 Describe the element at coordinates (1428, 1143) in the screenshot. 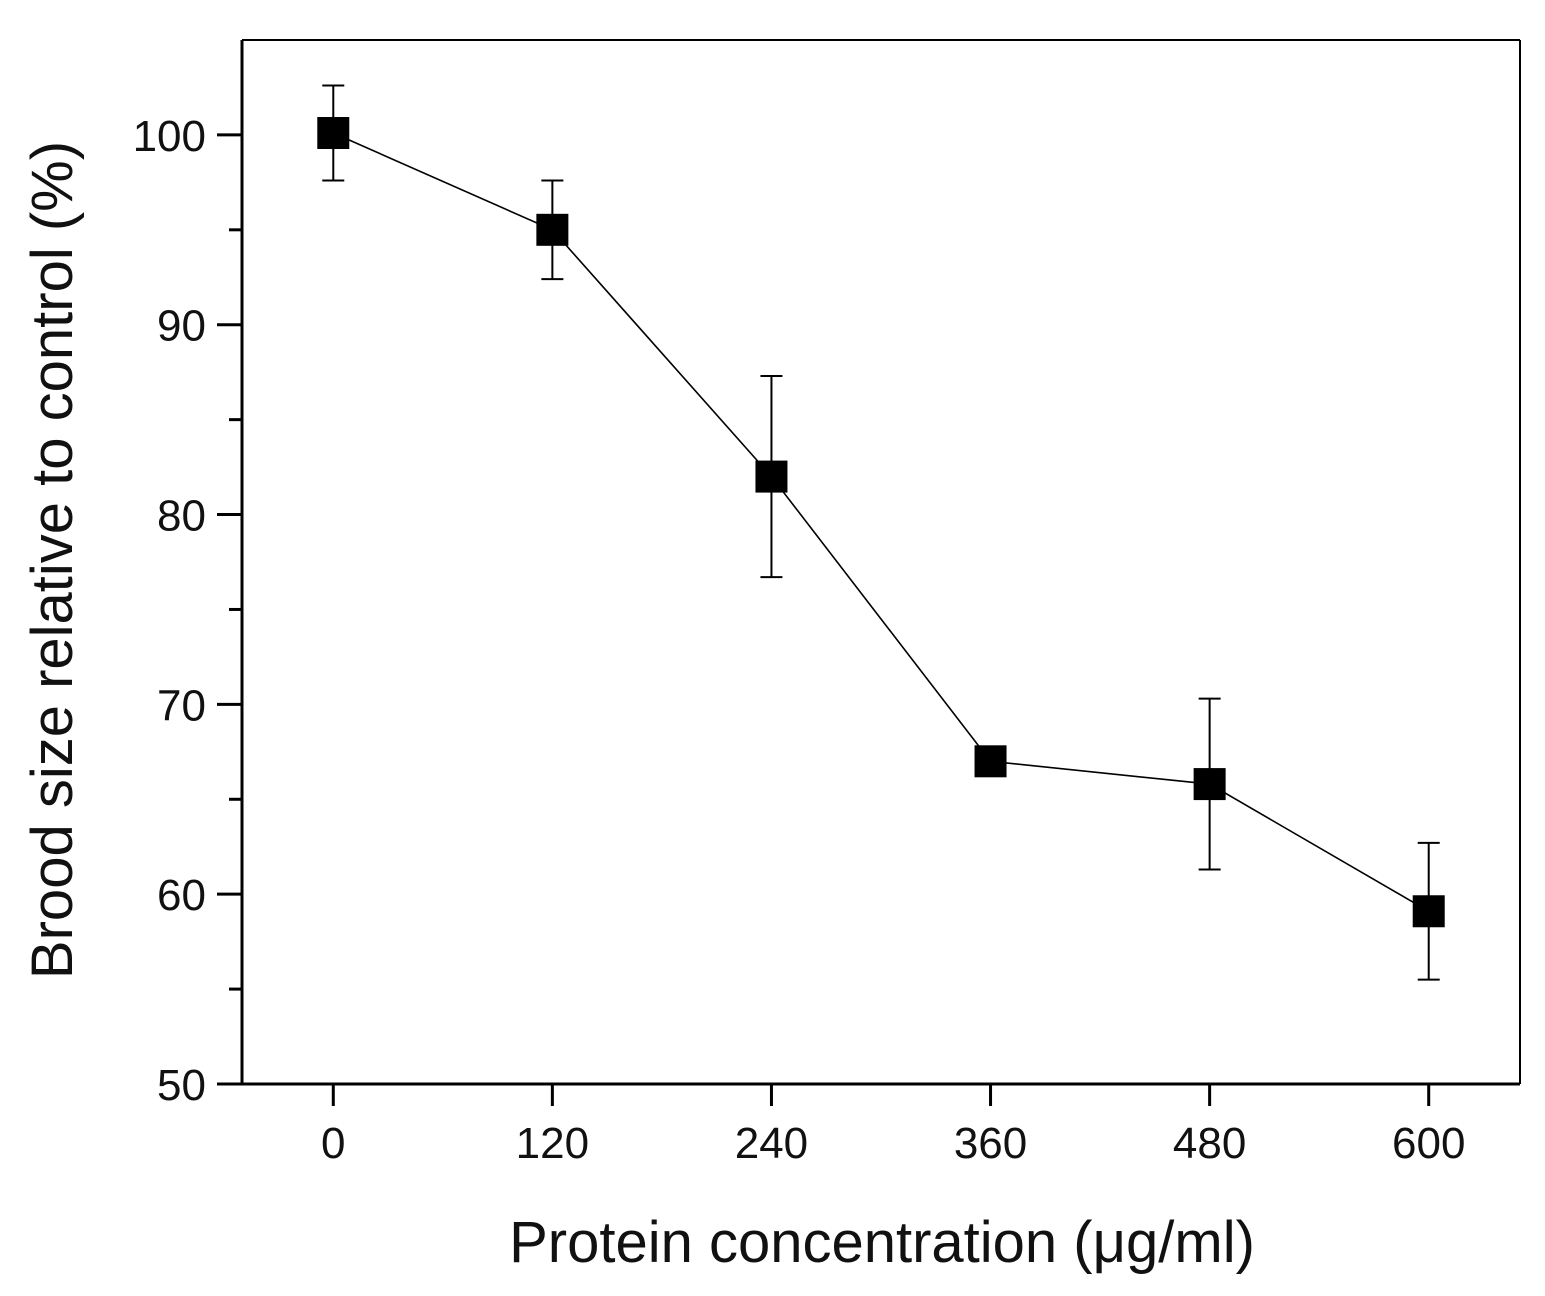

I see `x-tick-label-600: 600` at that location.